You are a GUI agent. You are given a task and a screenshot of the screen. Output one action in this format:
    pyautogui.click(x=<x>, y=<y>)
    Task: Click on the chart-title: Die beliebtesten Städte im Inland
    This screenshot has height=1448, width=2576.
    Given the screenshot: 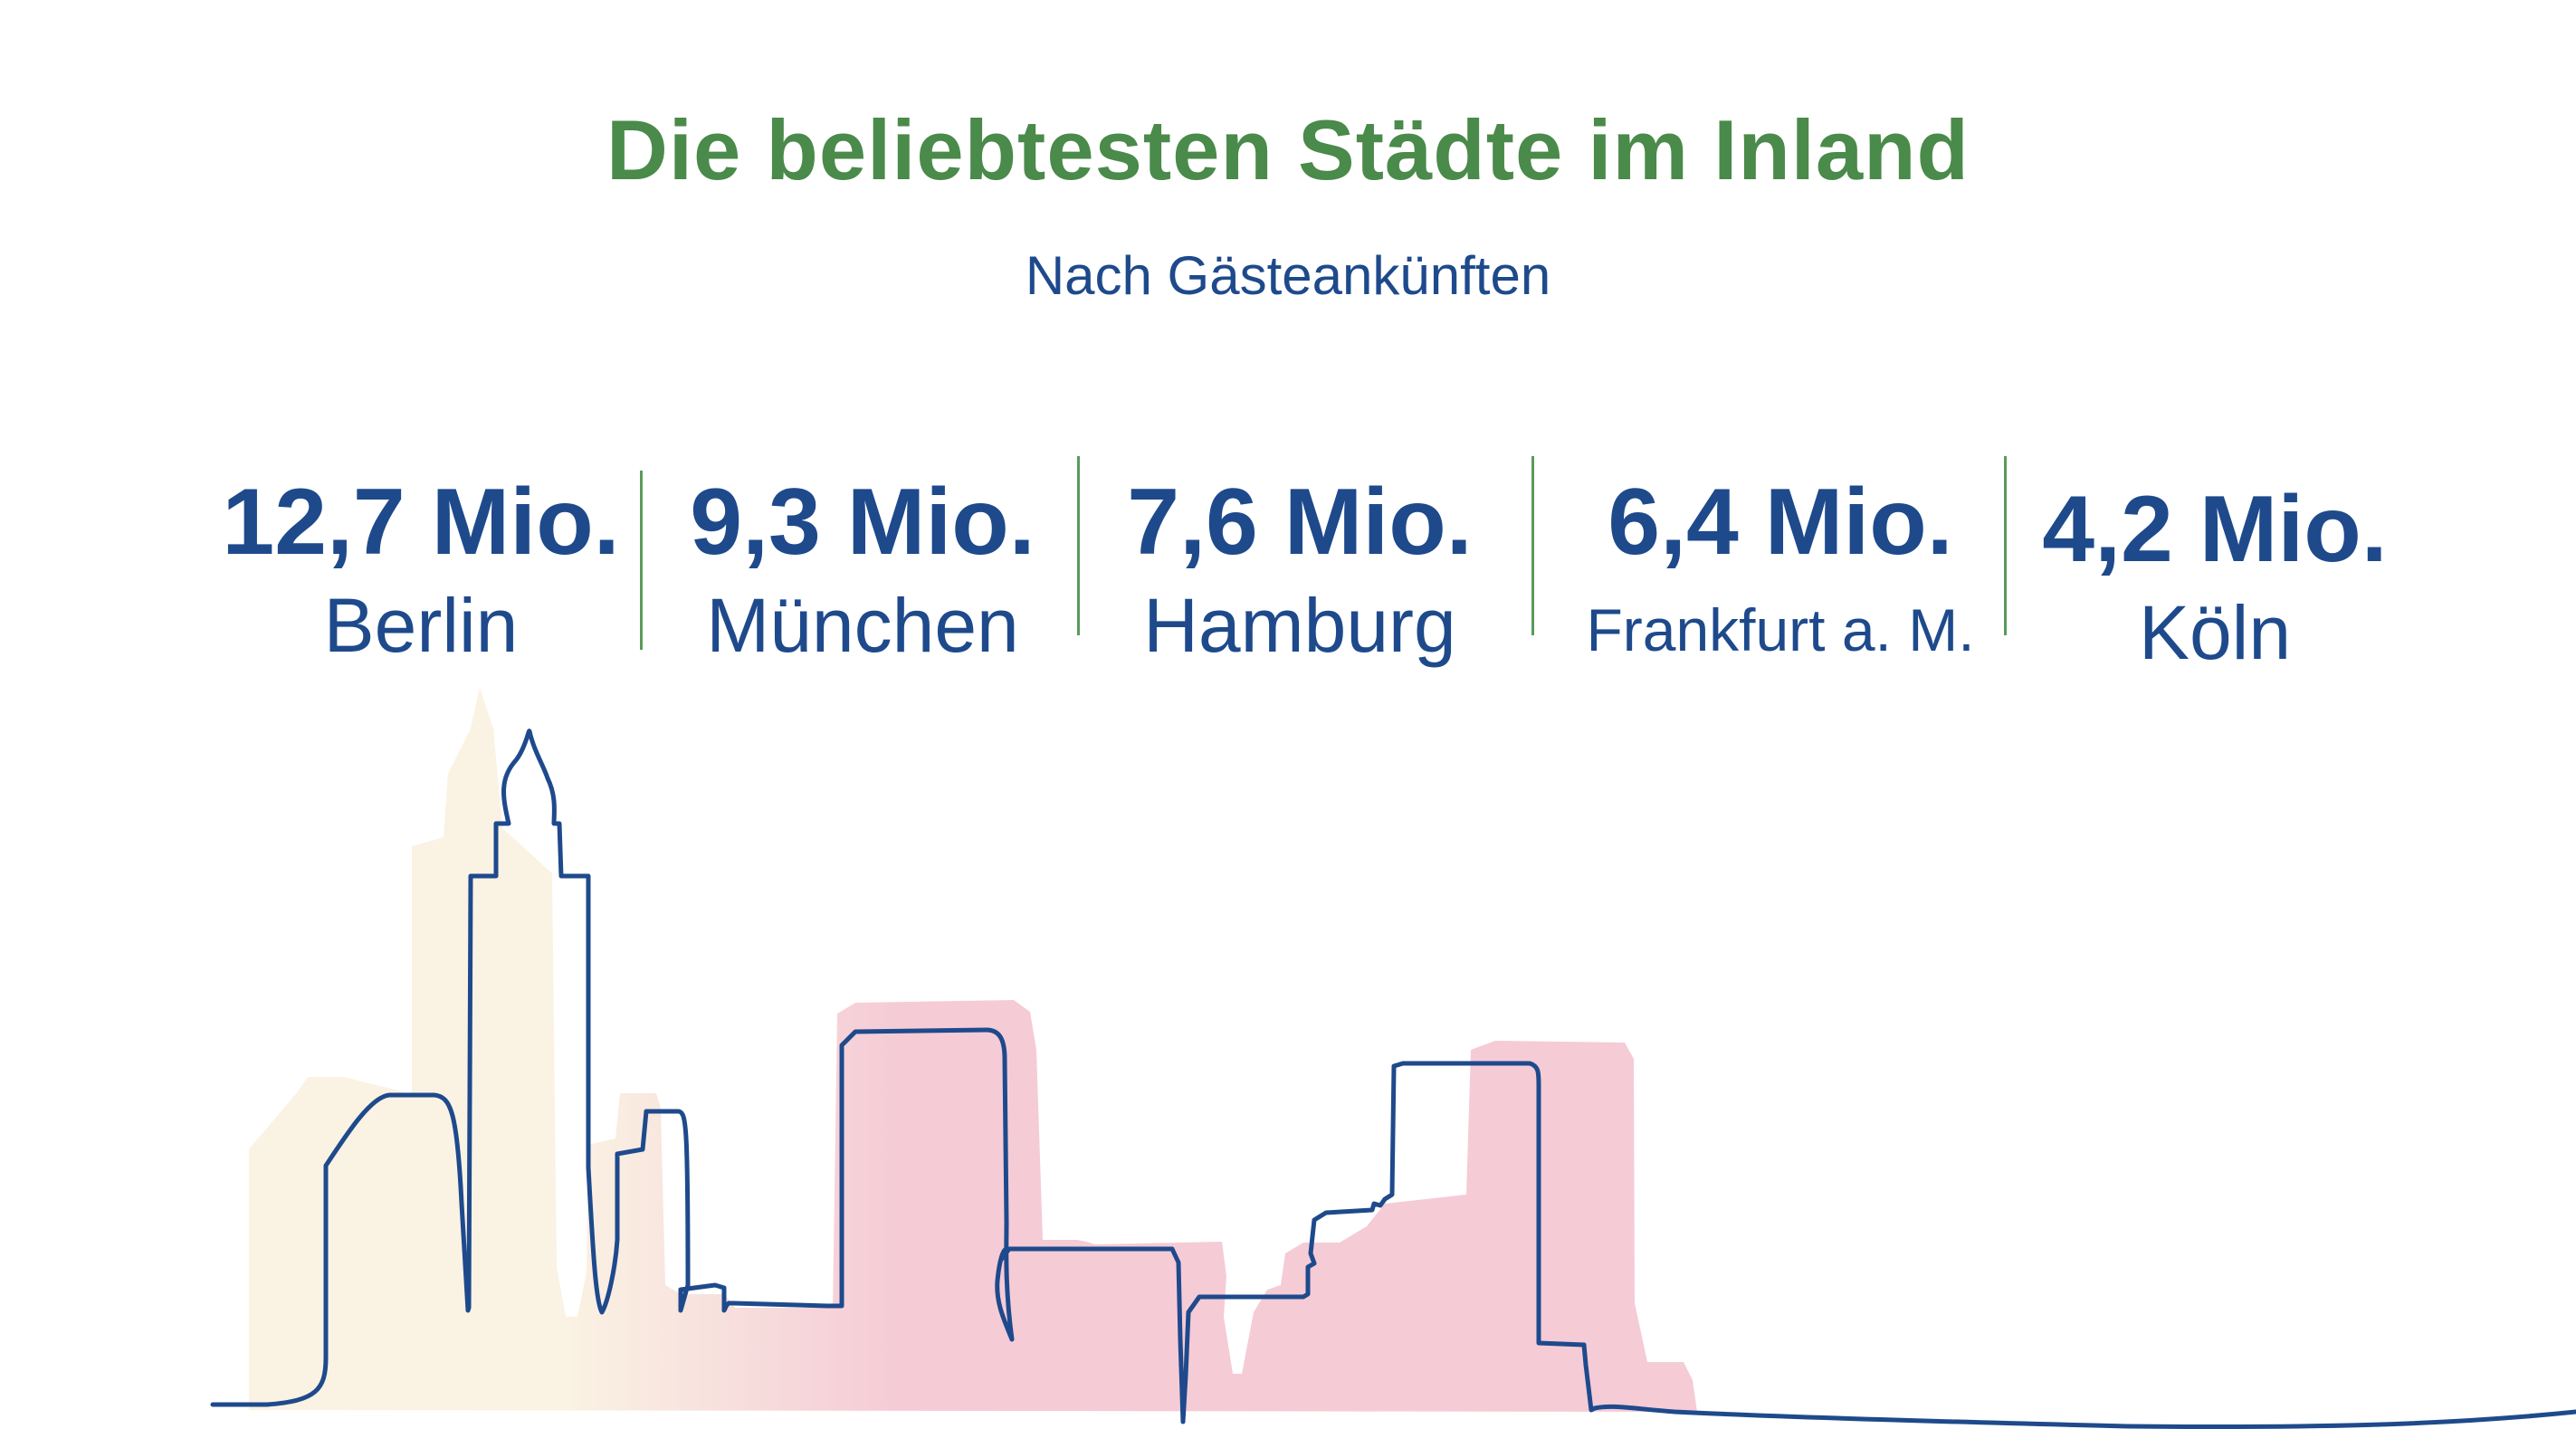 What is the action you would take?
    pyautogui.click(x=1288, y=150)
    